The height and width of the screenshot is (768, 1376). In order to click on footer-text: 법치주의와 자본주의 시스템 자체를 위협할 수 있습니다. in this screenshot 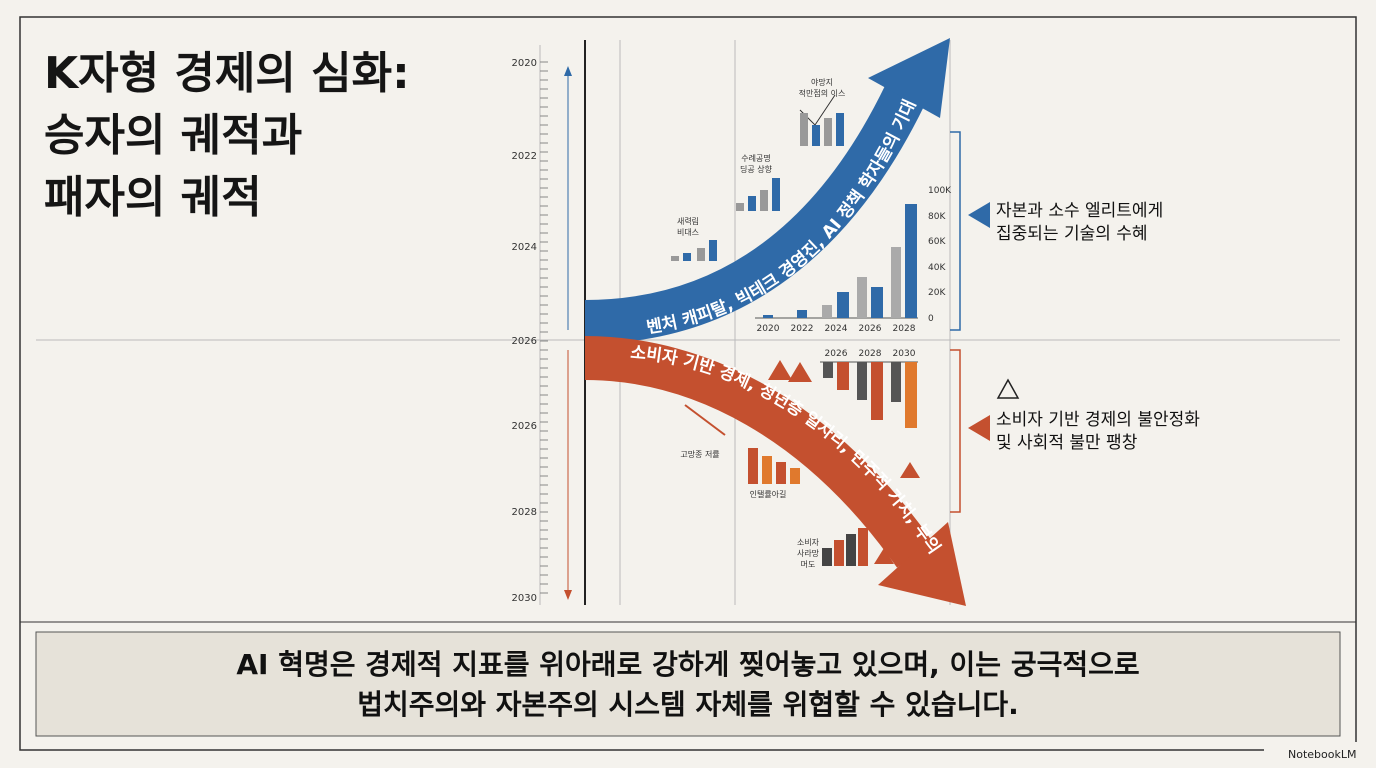, I will do `click(688, 704)`.